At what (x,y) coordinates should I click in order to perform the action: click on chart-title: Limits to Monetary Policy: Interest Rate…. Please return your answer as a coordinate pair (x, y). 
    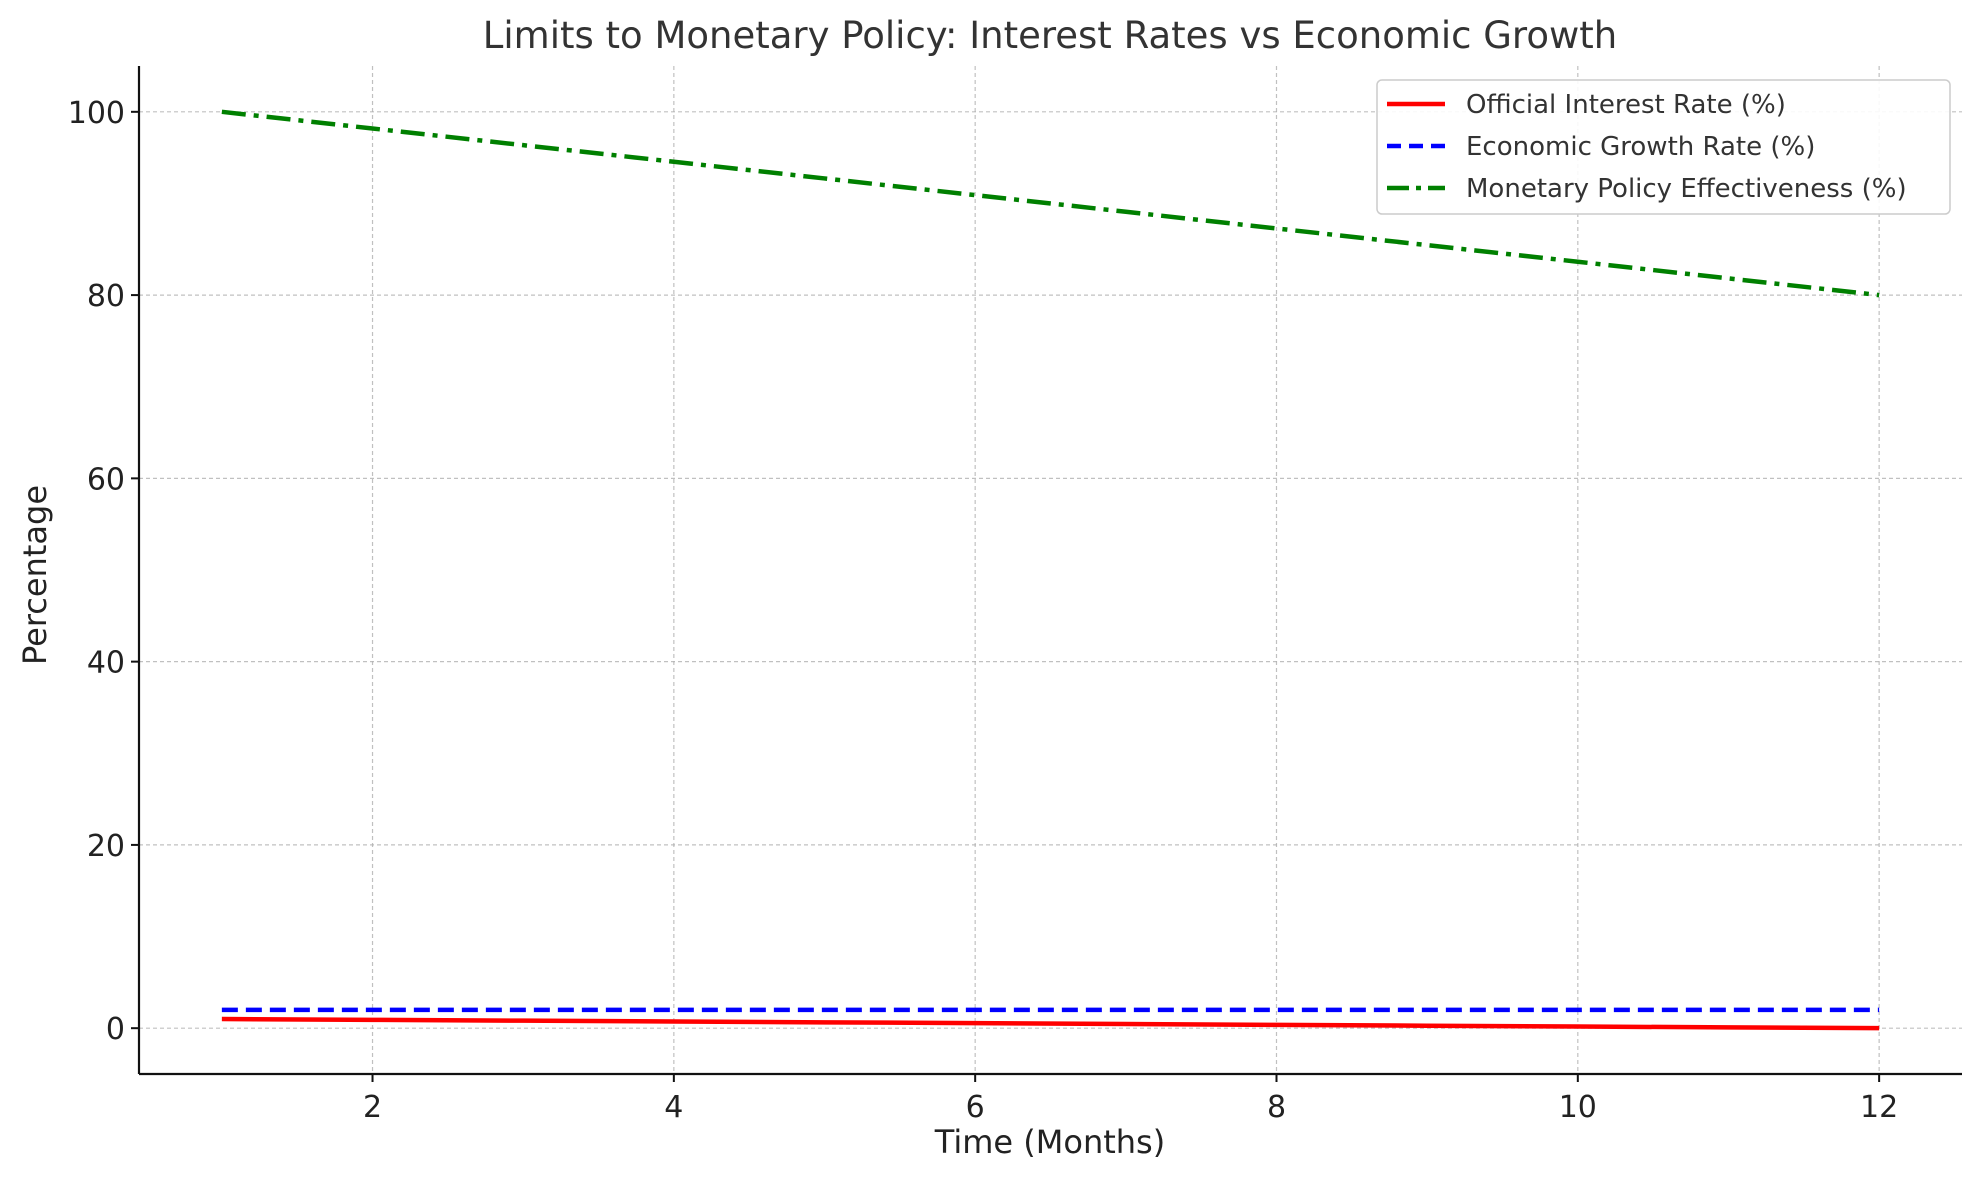
    Looking at the image, I should click on (1050, 35).